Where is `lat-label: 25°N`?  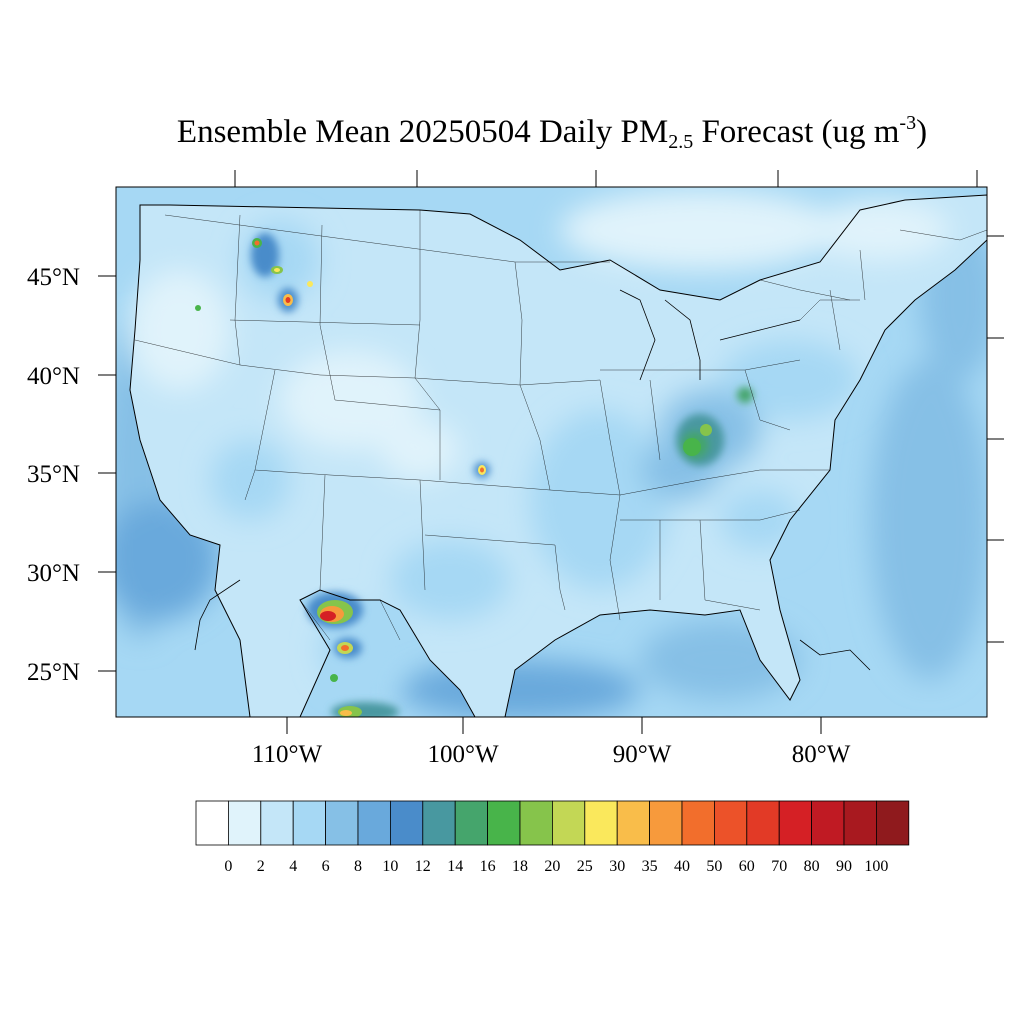
lat-label: 25°N is located at coordinates (53, 672).